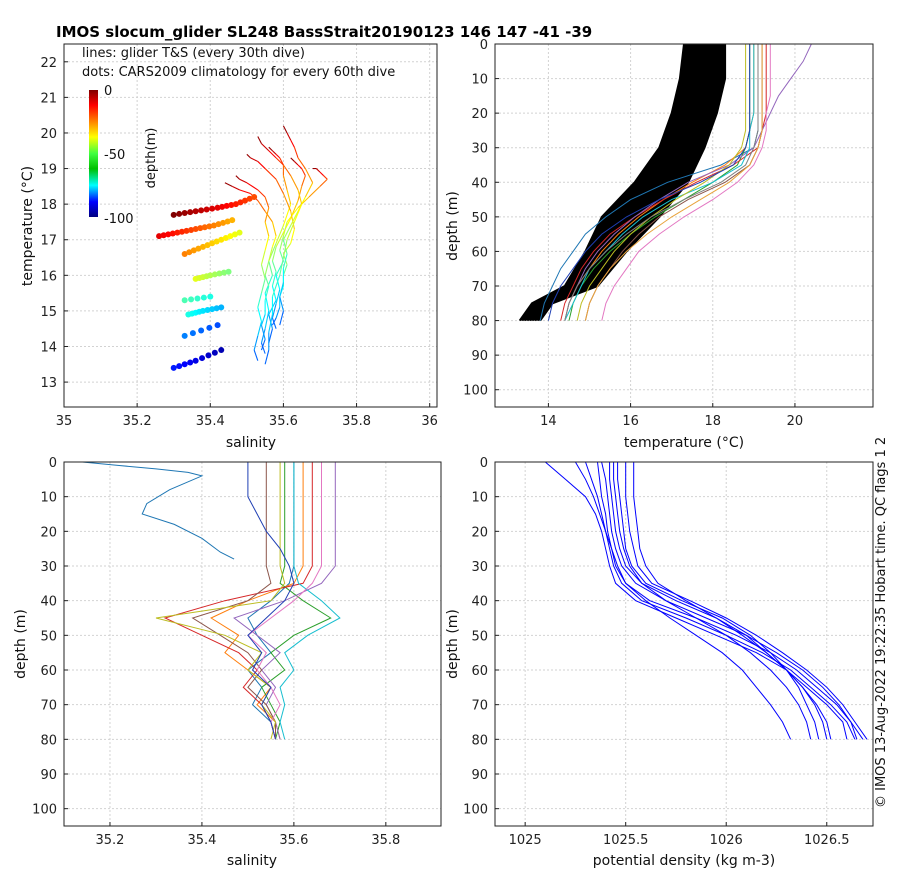 This screenshot has height=880, width=900. What do you see at coordinates (453, 644) in the screenshot?
I see `dd-ylabel: depth (m)` at bounding box center [453, 644].